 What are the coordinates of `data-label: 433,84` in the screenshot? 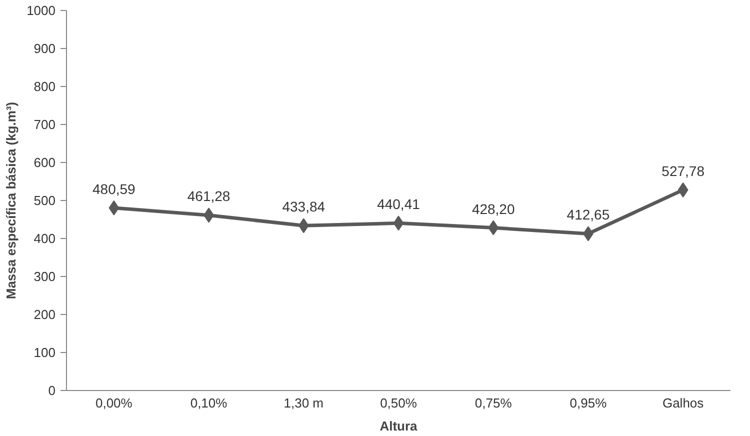 It's located at (304, 206).